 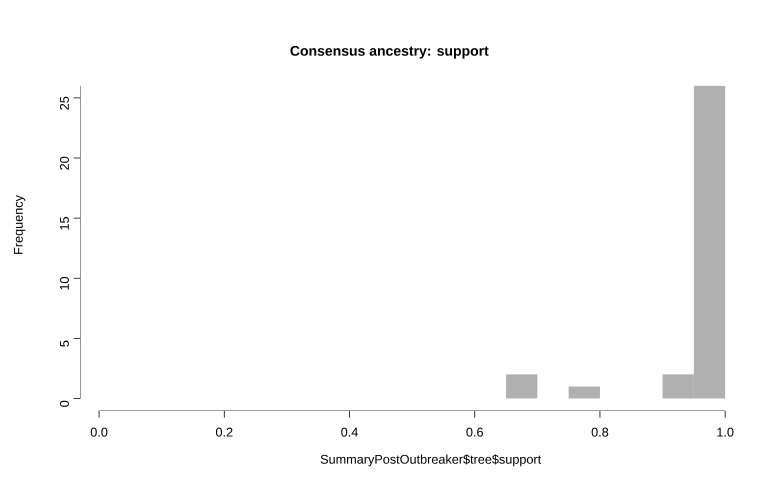 What do you see at coordinates (99, 432) in the screenshot?
I see `x-tick-label: 0.0` at bounding box center [99, 432].